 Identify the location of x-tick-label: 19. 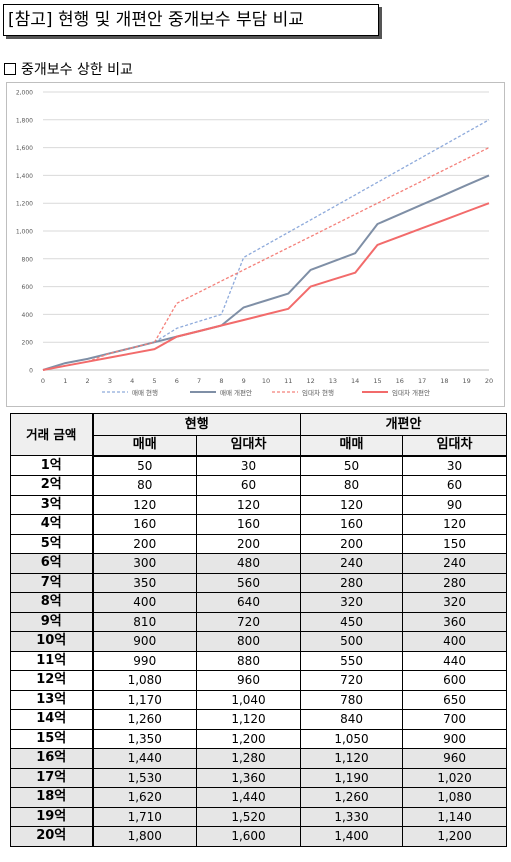
(467, 381).